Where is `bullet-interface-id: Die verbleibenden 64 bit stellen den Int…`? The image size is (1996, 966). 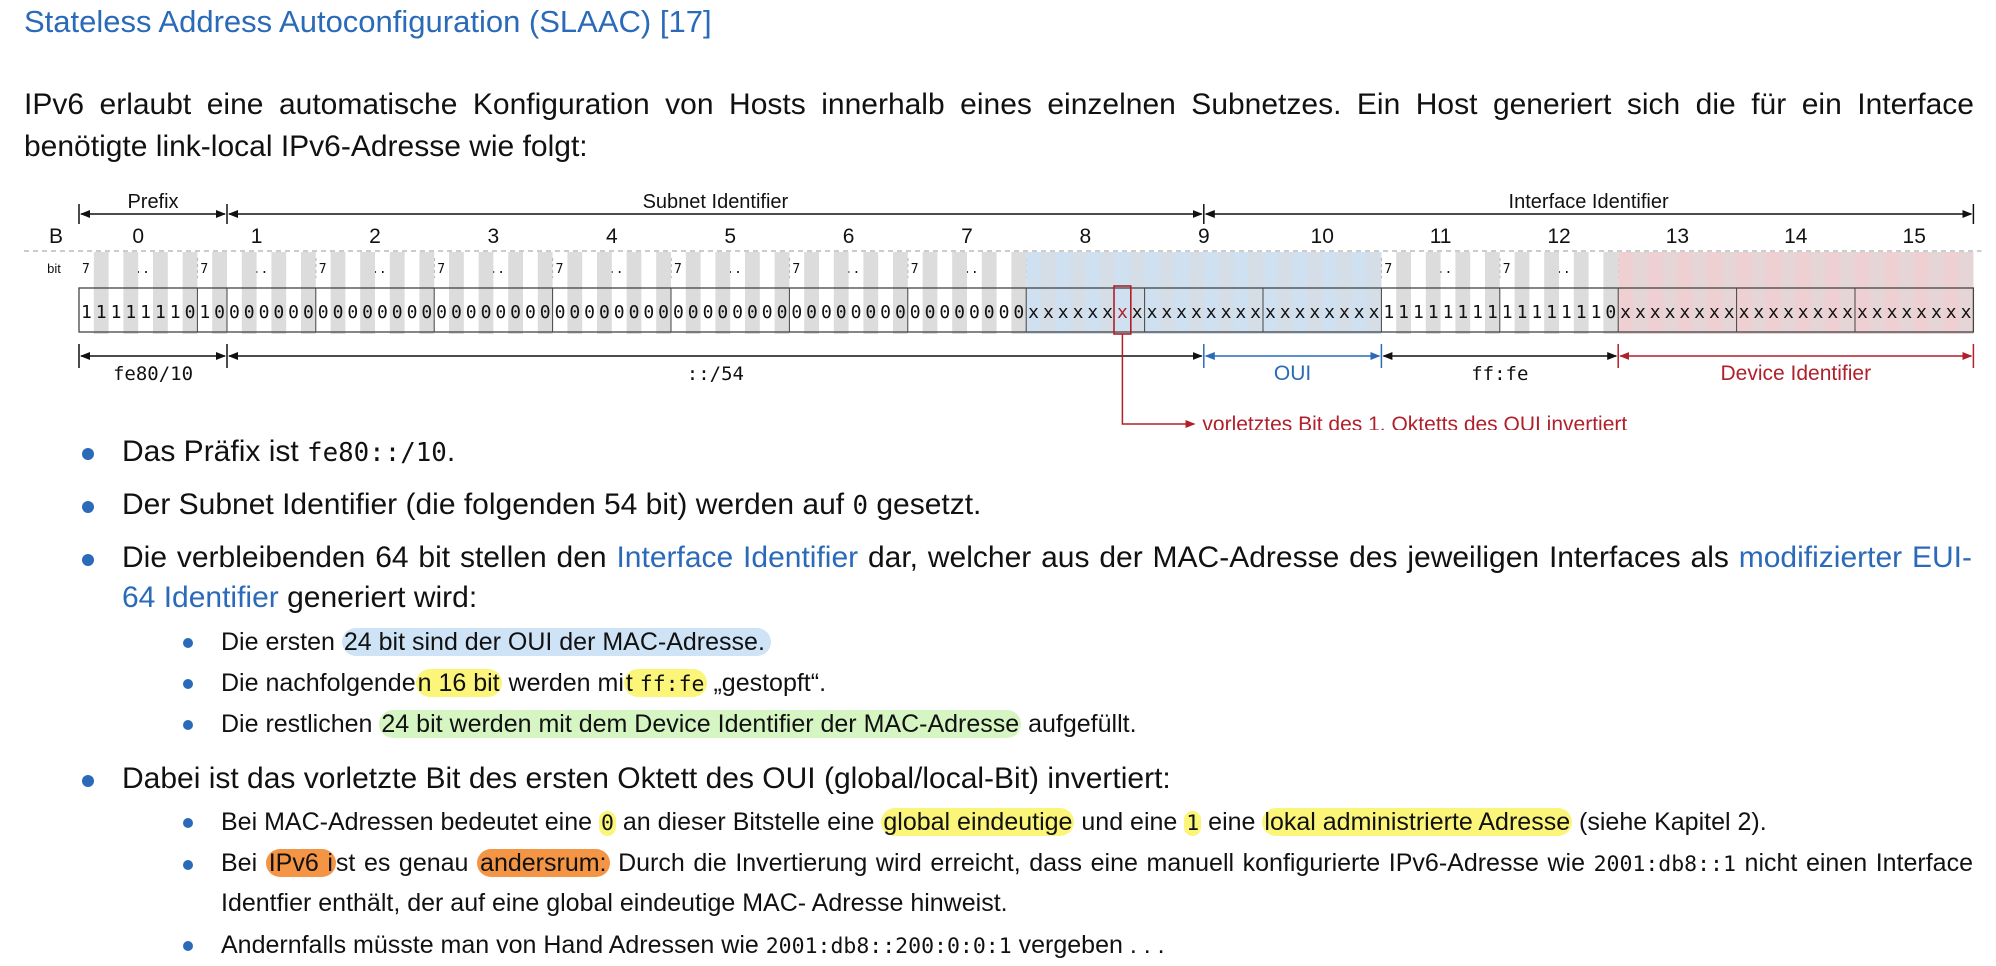
bullet-interface-id: Die verbleibenden 64 bit stellen den Int… is located at coordinates (1047, 577).